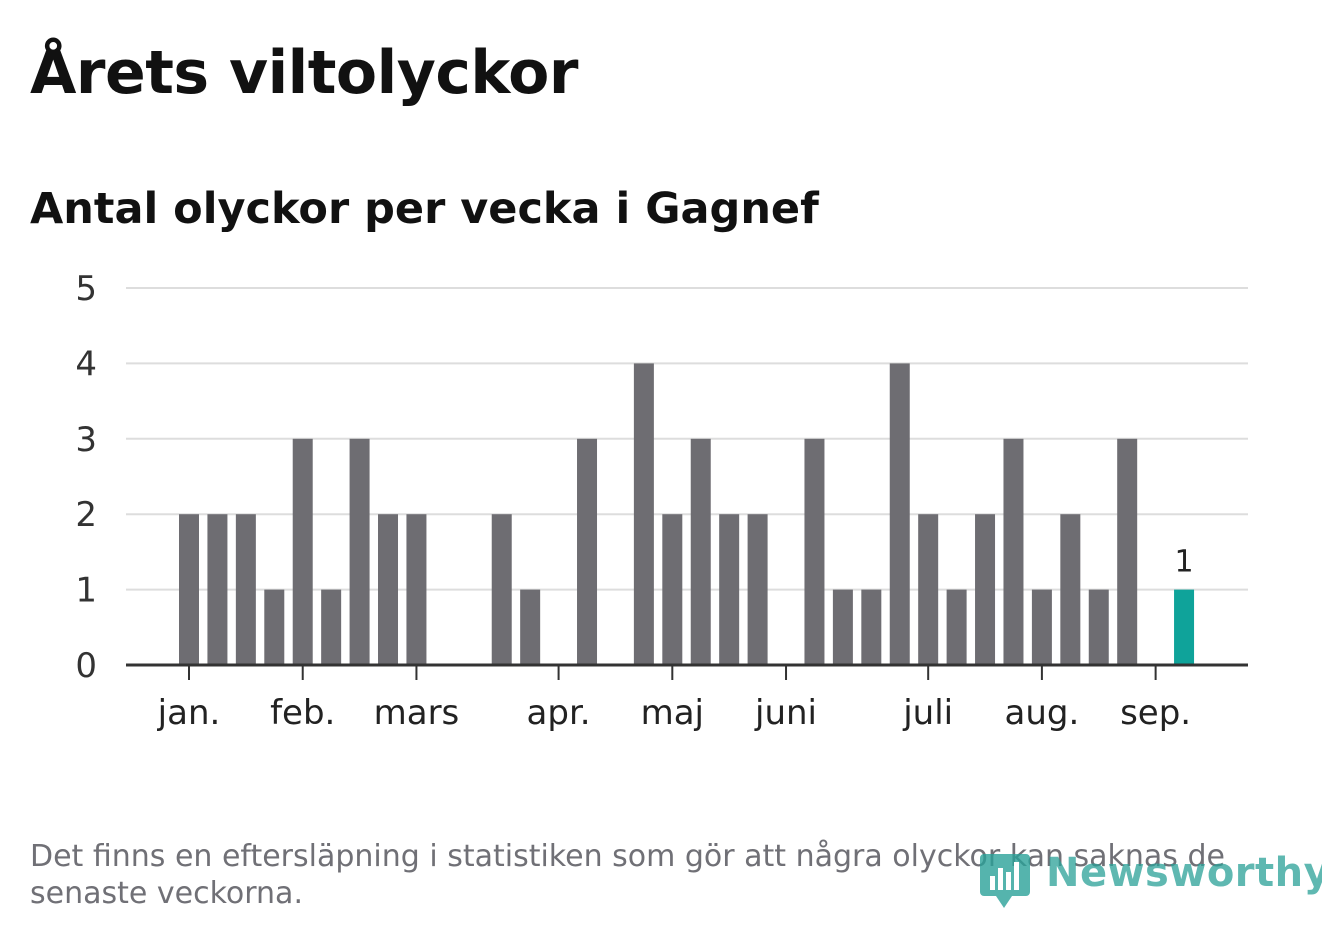 This screenshot has height=939, width=1322. What do you see at coordinates (302, 713) in the screenshot?
I see `x-tick-label: feb.` at bounding box center [302, 713].